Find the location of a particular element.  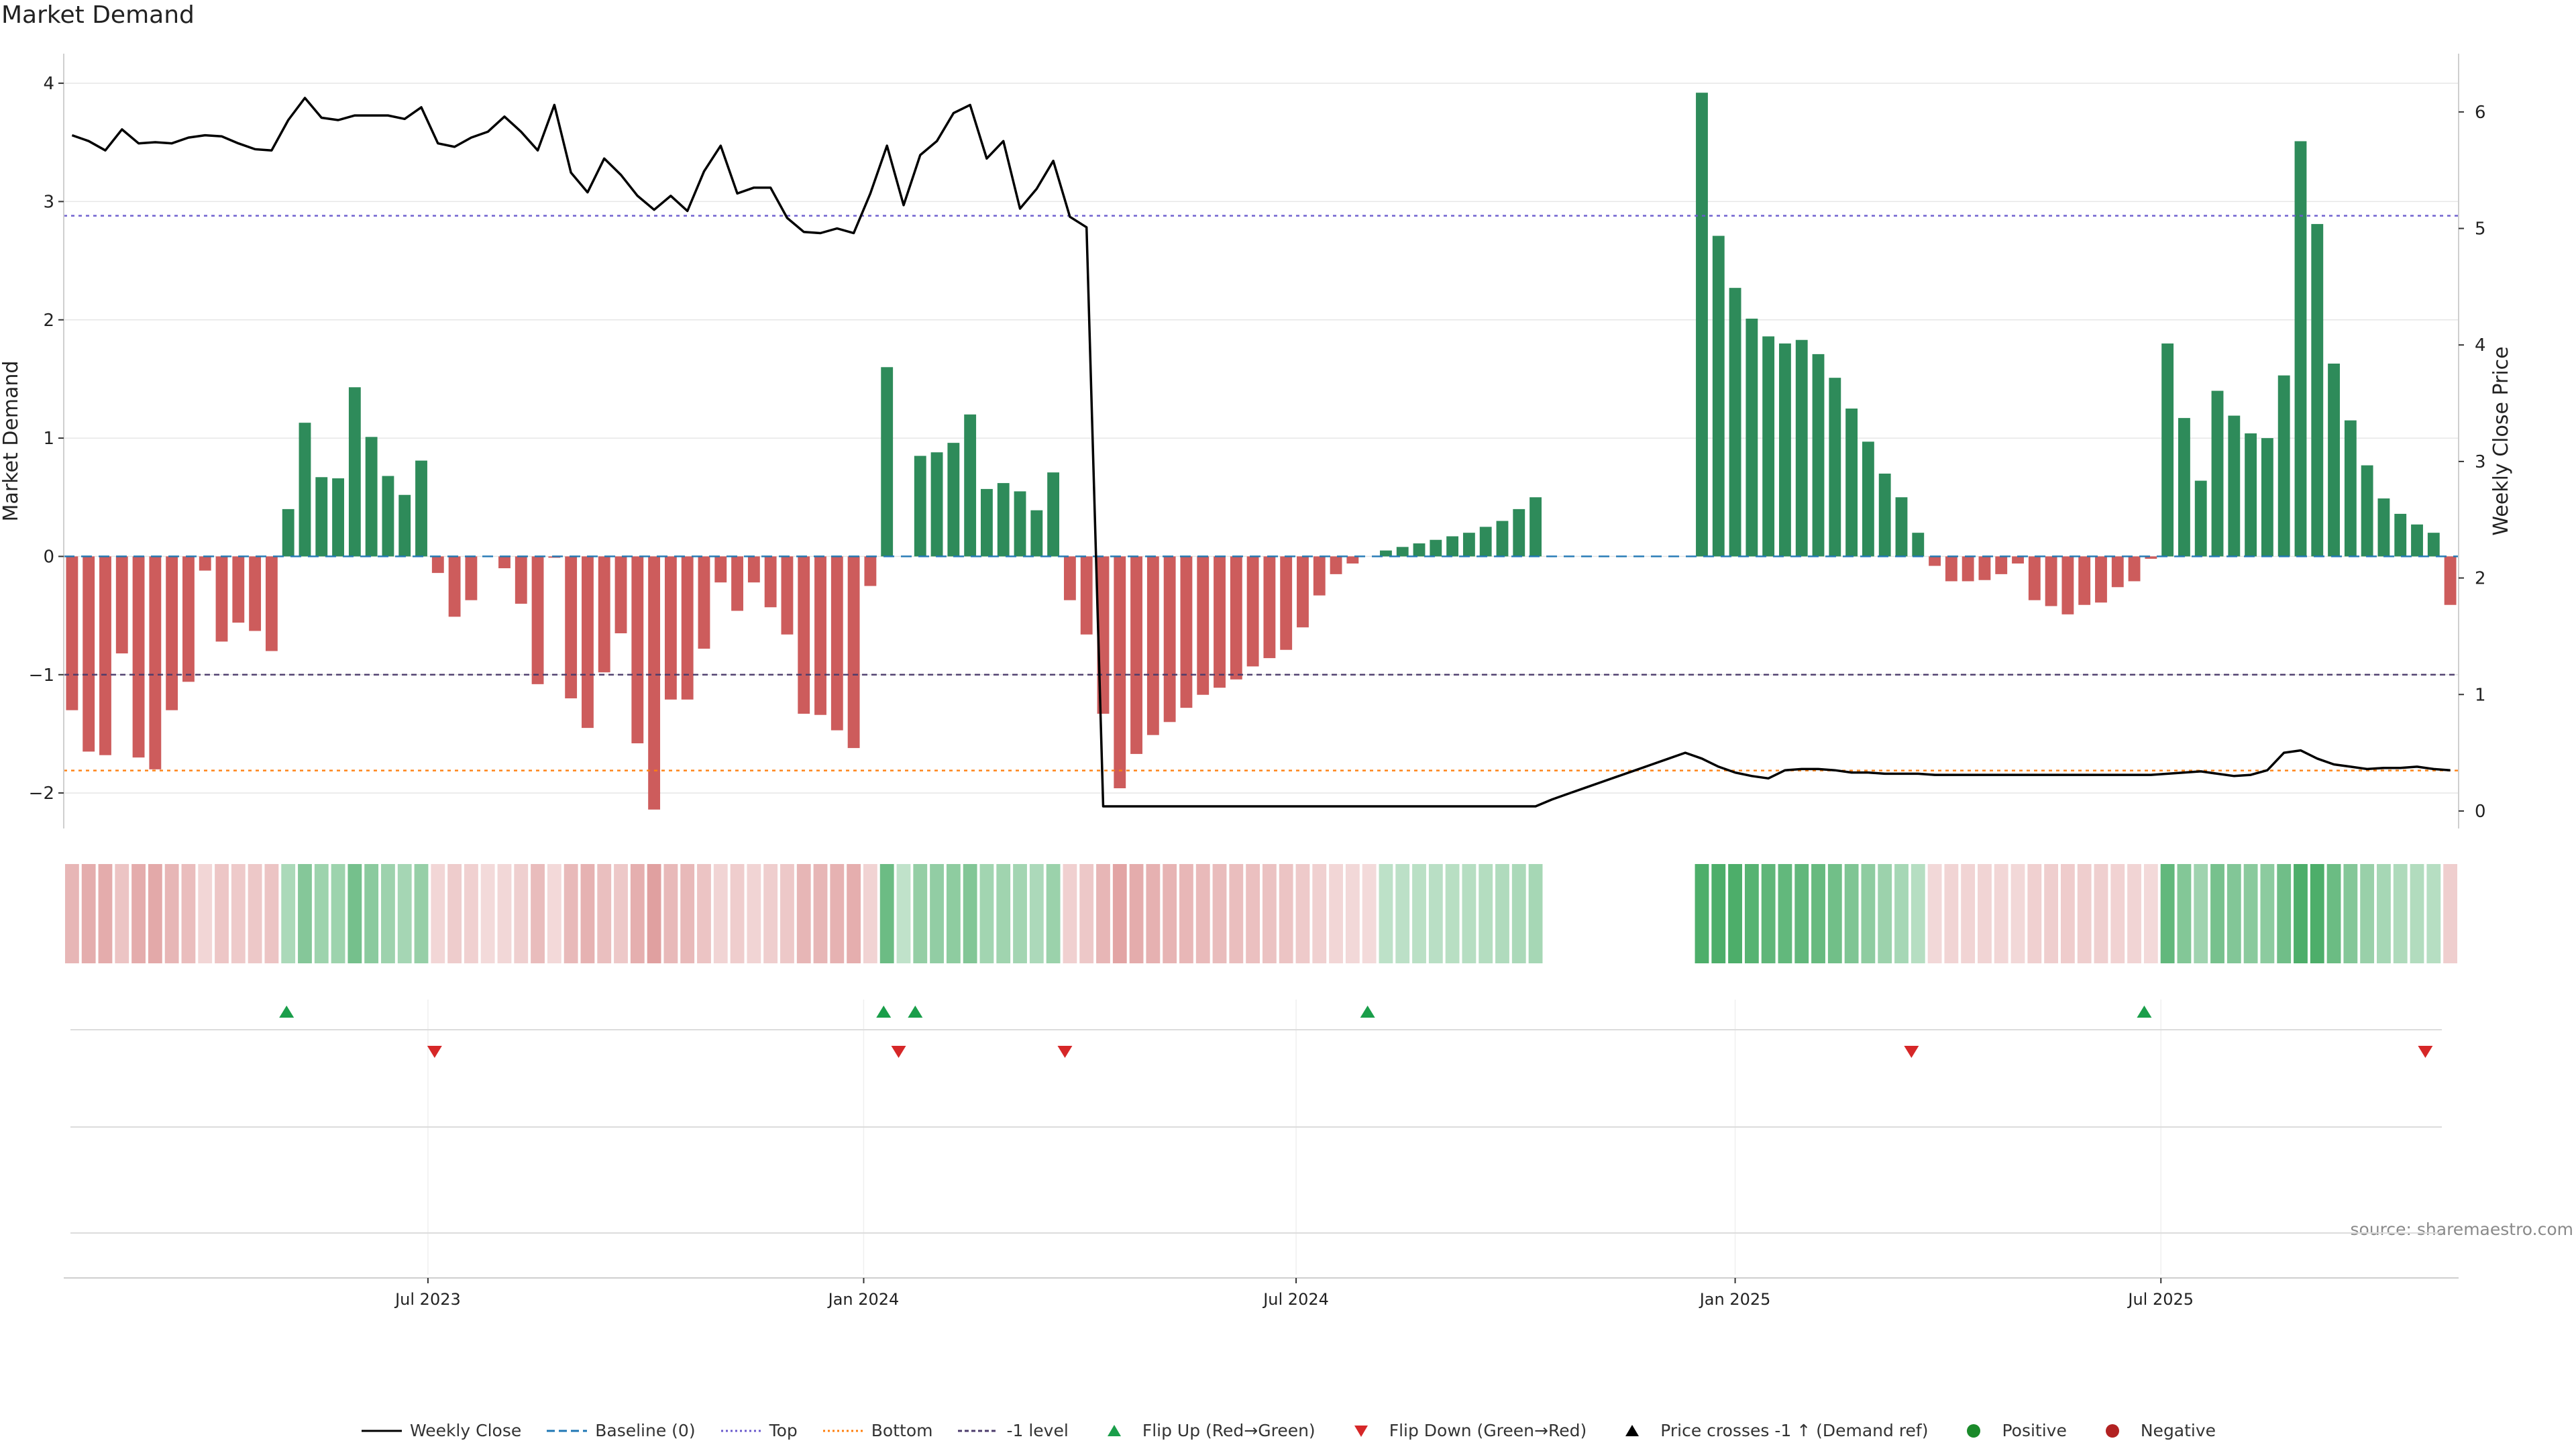

legend-price-crosses: Price crosses -1 ↑ (Demand ref) is located at coordinates (1769, 1430).